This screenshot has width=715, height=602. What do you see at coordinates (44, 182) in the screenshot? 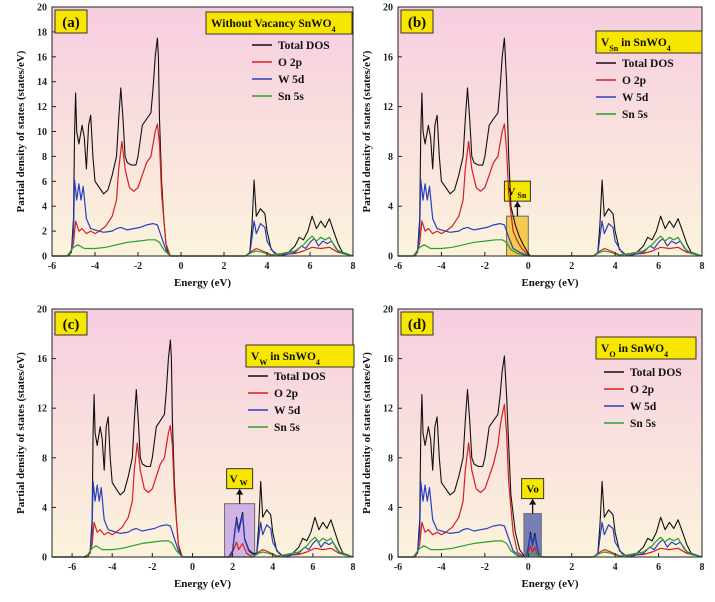
I see `y-tick-label: 6` at bounding box center [44, 182].